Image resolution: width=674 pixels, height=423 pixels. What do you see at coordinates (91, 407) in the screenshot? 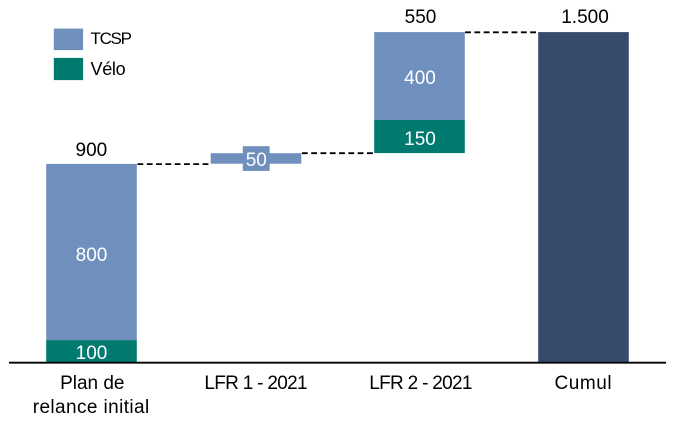
I see `svg-text: relance initial` at bounding box center [91, 407].